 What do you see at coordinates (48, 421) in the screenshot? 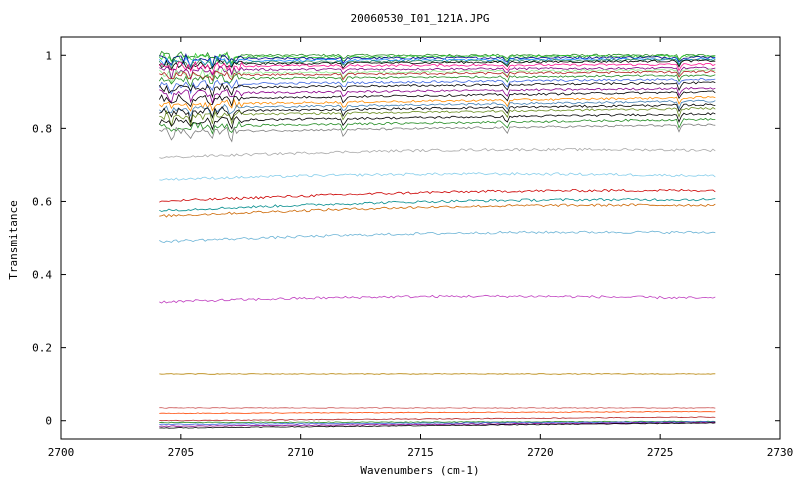
I see `y-tick-label: 0` at bounding box center [48, 421].